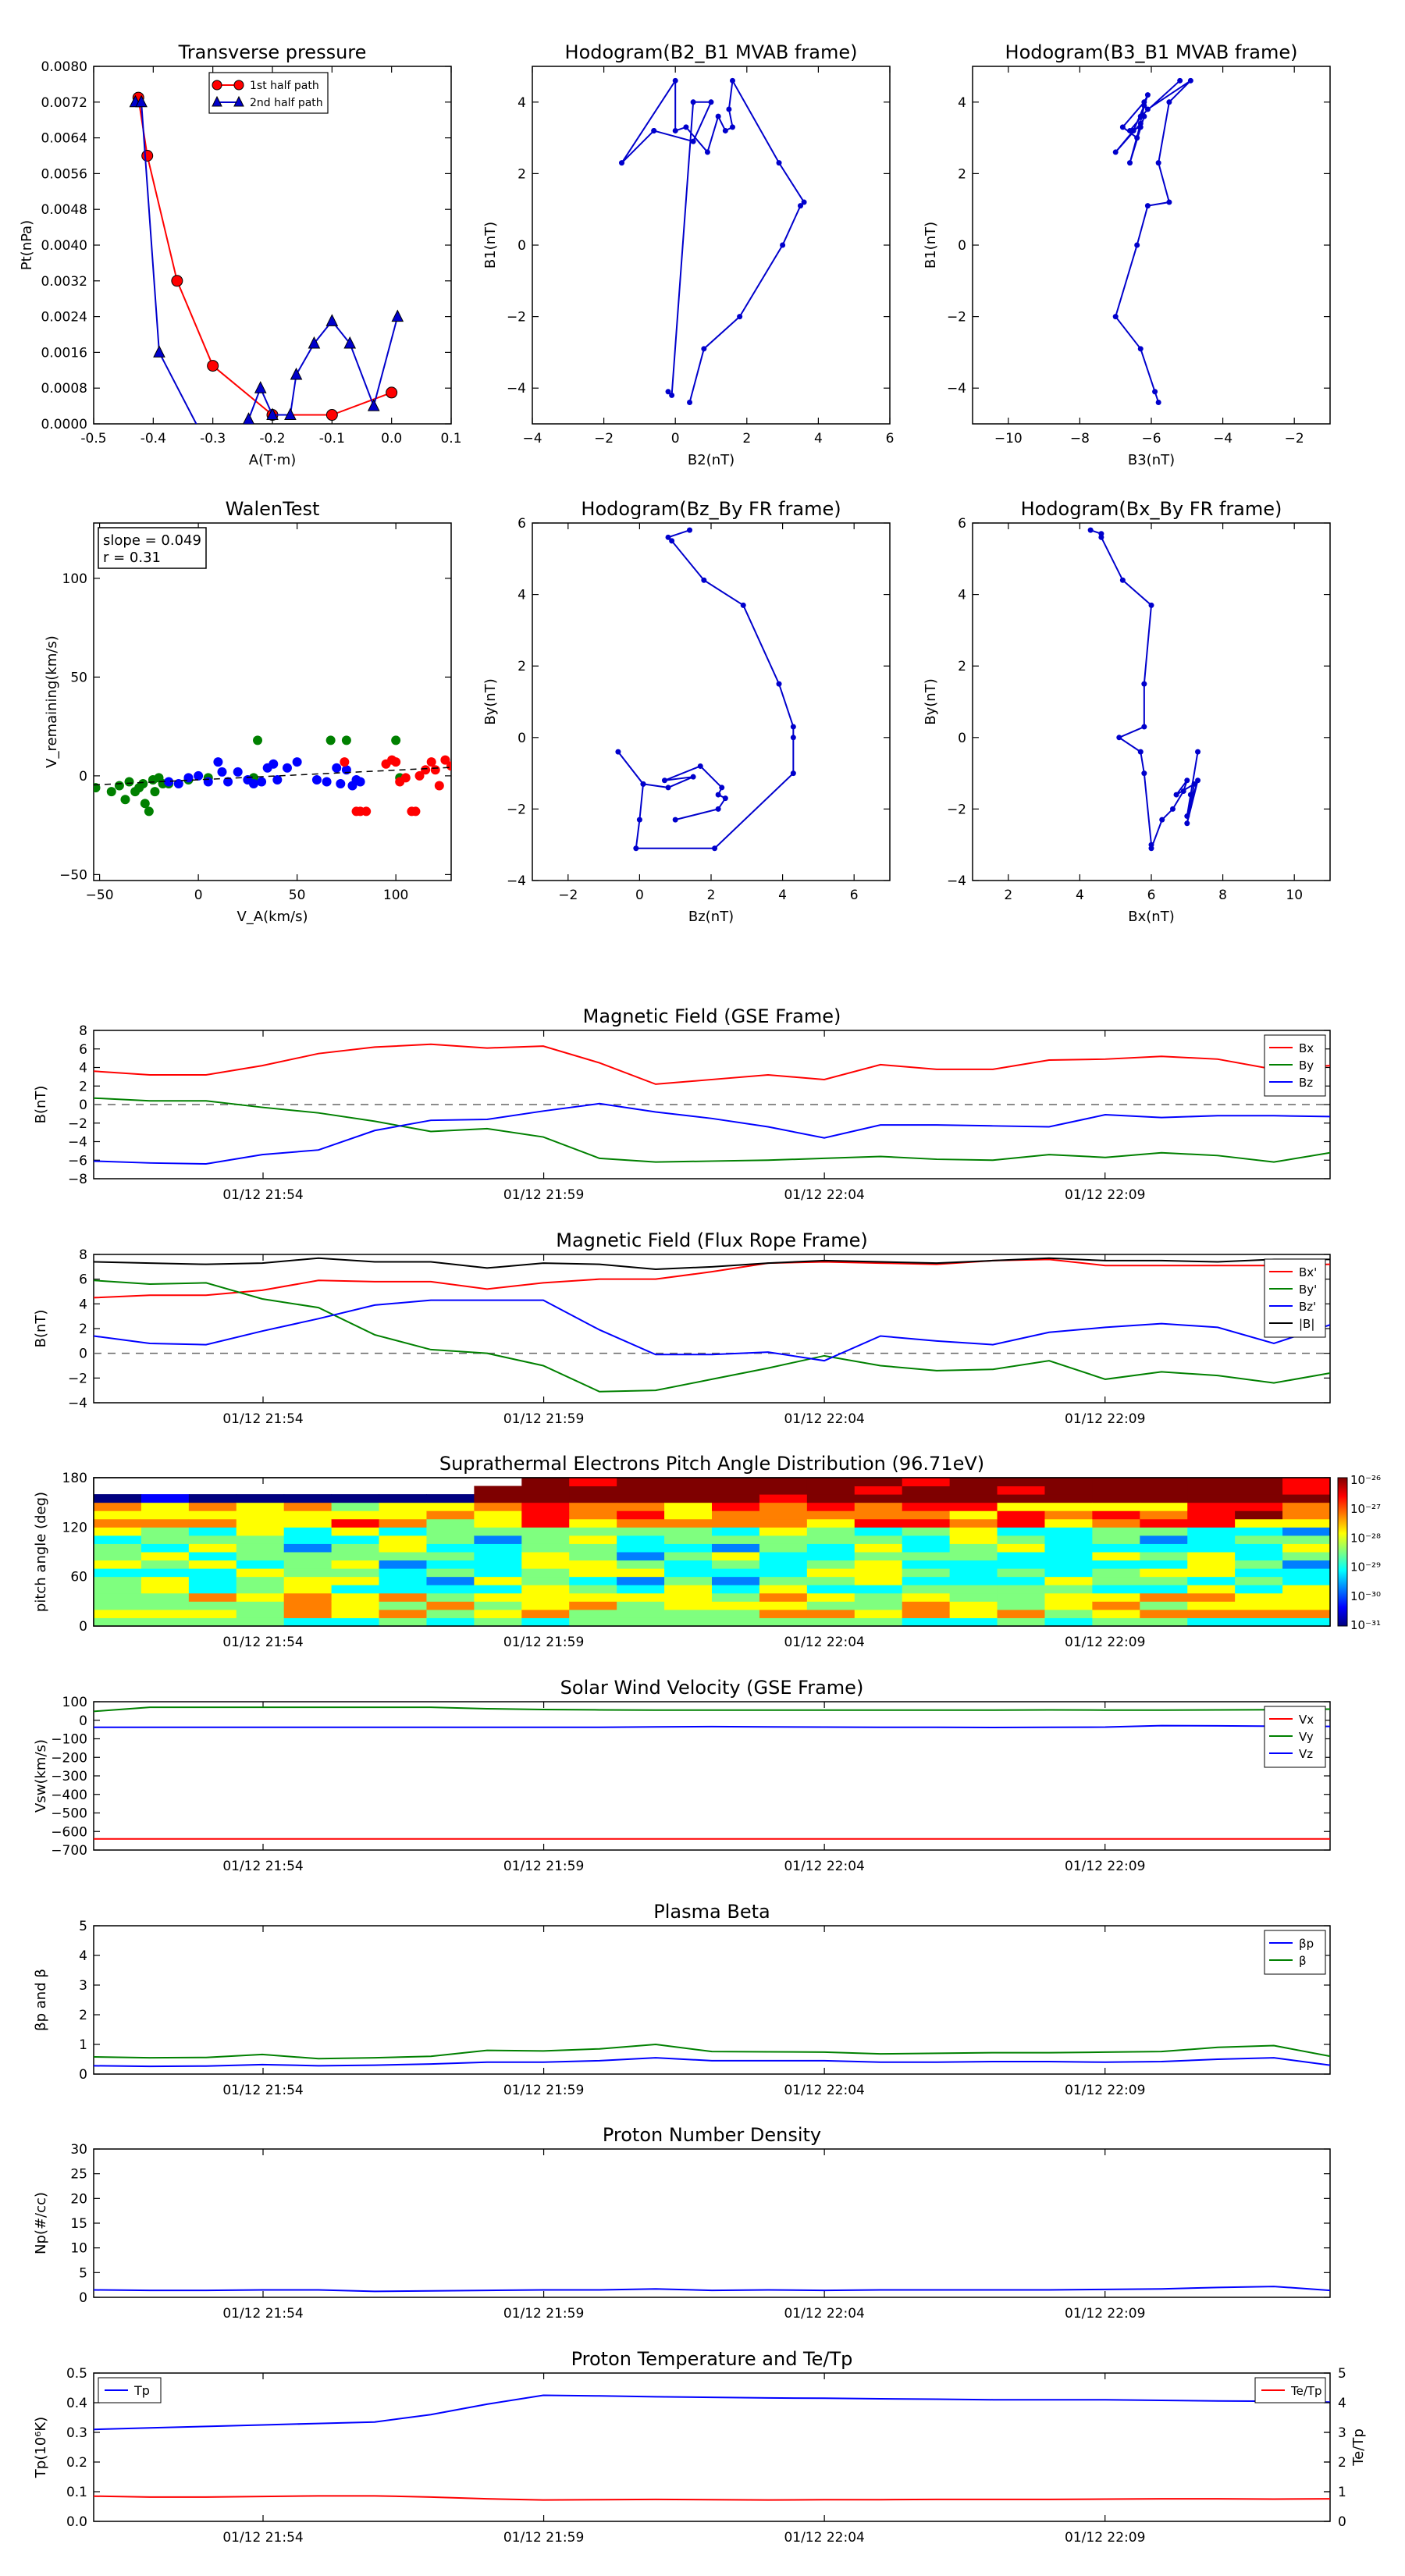  Describe the element at coordinates (83, 1068) in the screenshot. I see `y-tick-label: 4` at that location.